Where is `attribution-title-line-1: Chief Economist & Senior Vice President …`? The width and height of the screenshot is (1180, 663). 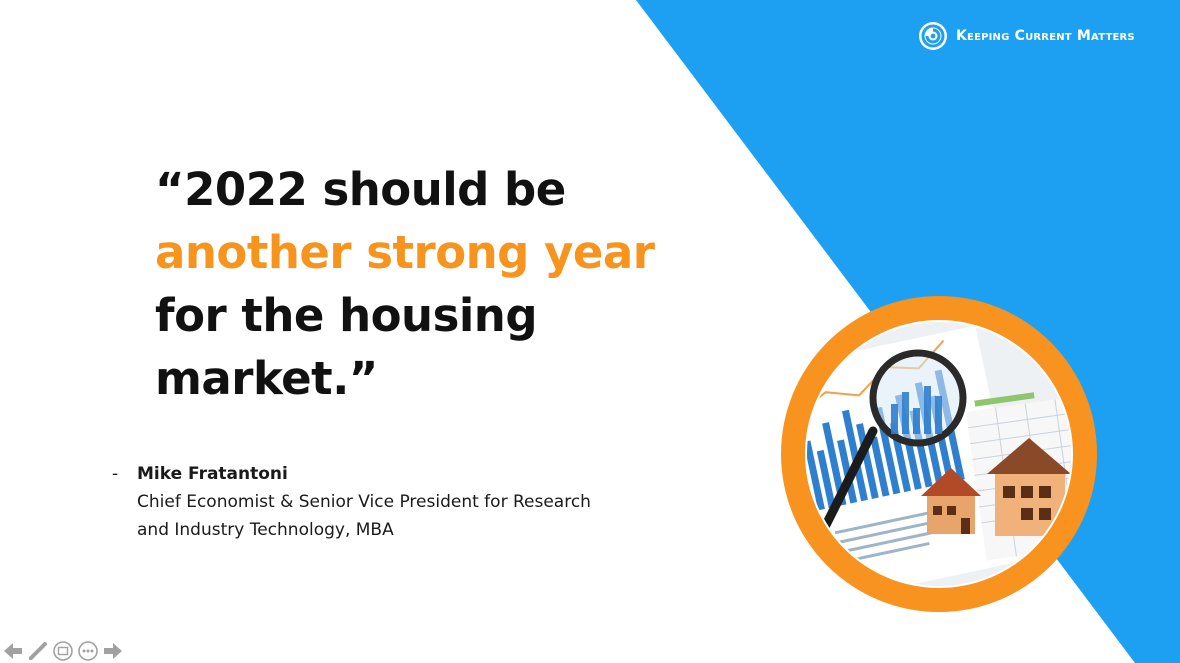 attribution-title-line-1: Chief Economist & Senior Vice President … is located at coordinates (364, 502).